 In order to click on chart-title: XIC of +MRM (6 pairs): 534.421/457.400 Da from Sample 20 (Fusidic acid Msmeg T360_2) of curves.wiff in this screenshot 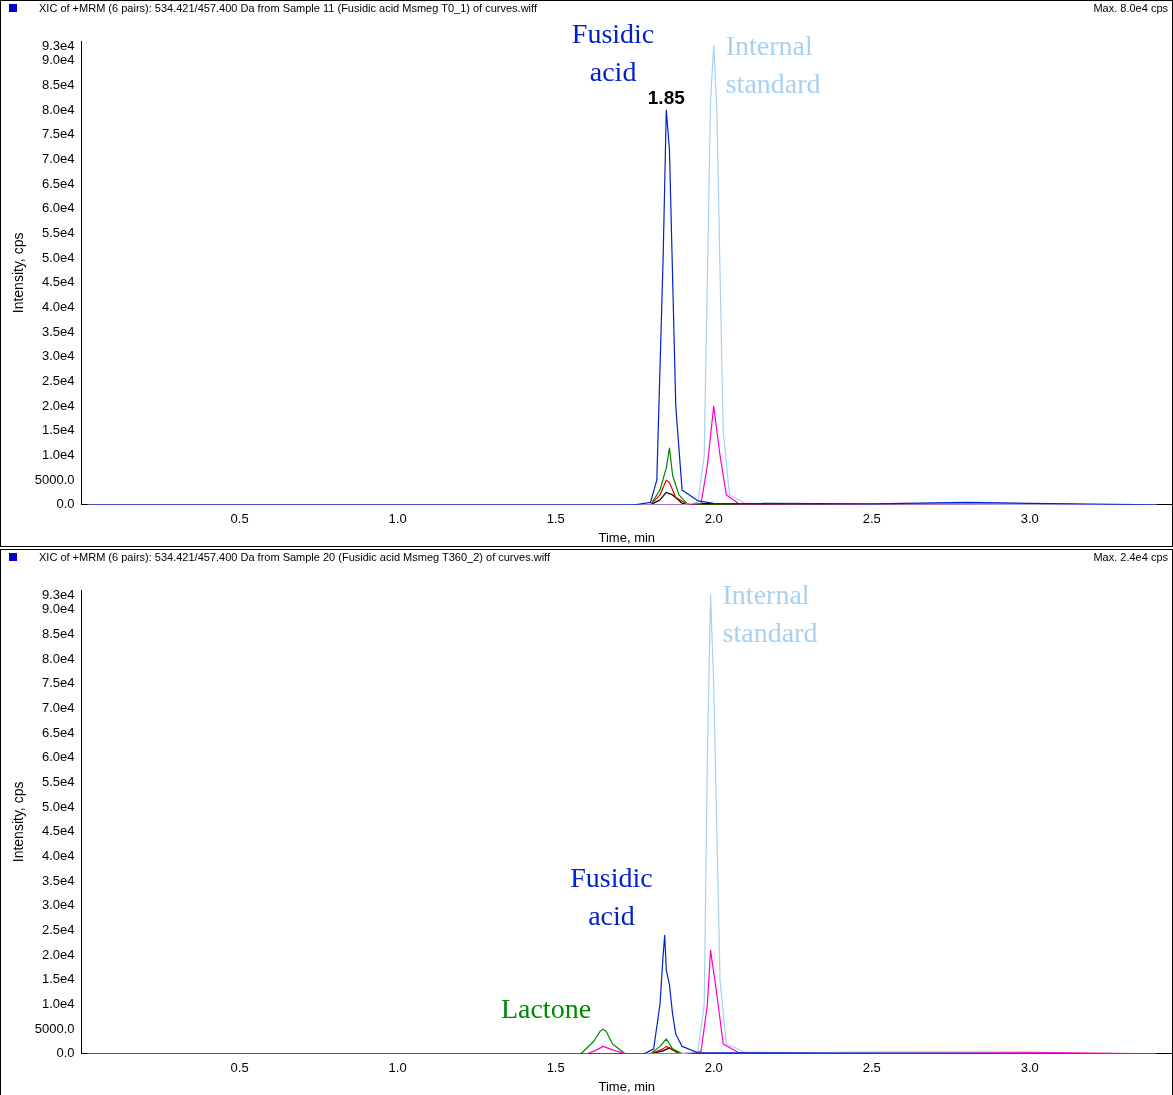, I will do `click(295, 557)`.